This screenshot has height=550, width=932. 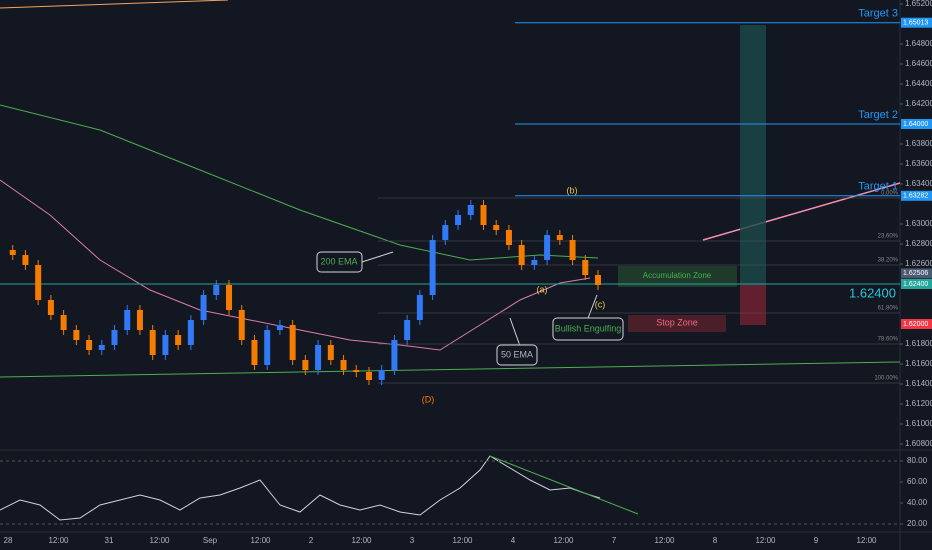 What do you see at coordinates (918, 63) in the screenshot?
I see `price-tick-label: 1.64600` at bounding box center [918, 63].